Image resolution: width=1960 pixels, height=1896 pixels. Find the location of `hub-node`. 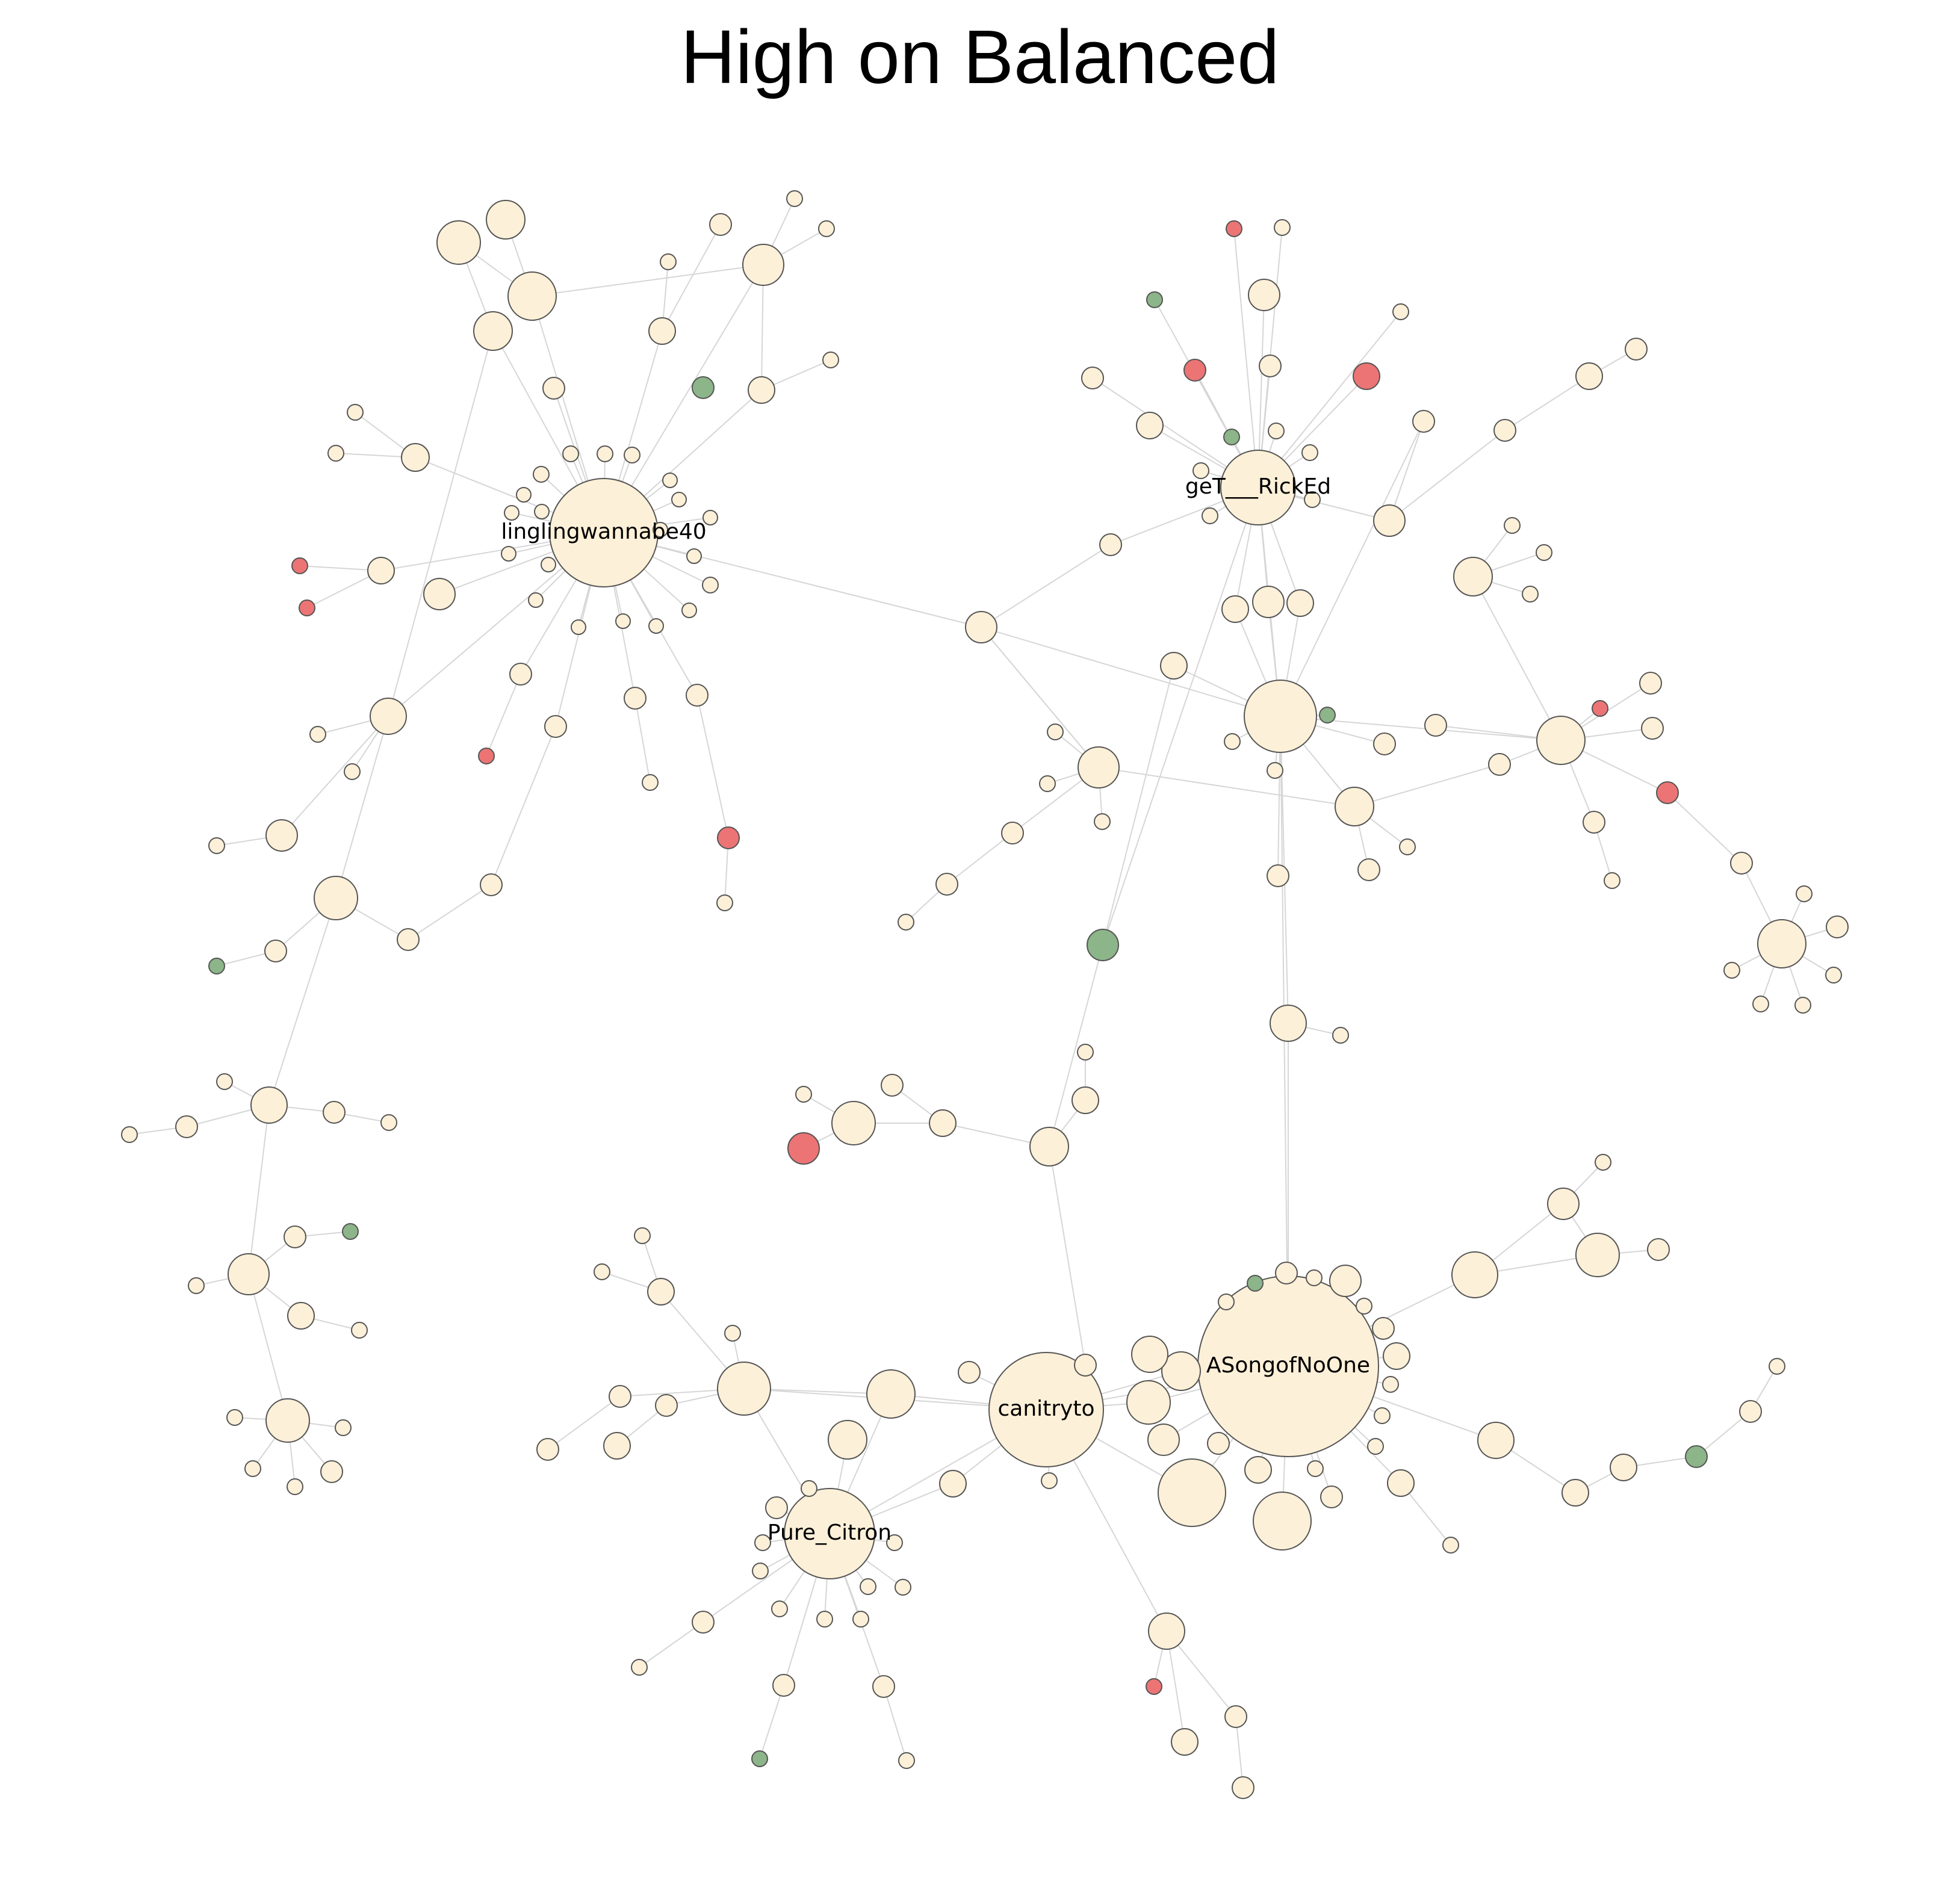

hub-node is located at coordinates (1258, 488).